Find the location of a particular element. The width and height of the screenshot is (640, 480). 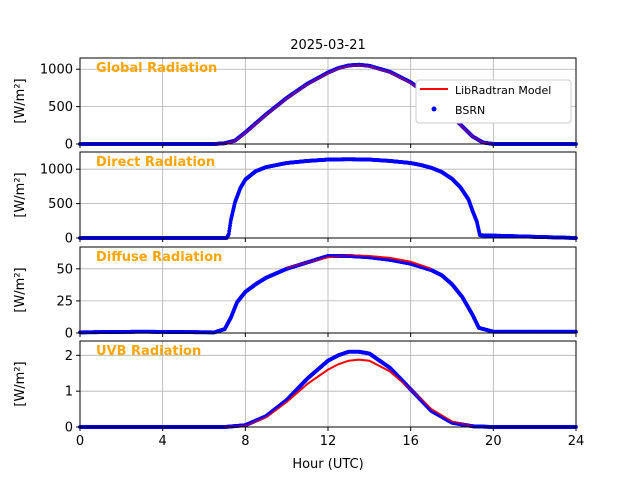

x-tick-label: 16 is located at coordinates (410, 441).